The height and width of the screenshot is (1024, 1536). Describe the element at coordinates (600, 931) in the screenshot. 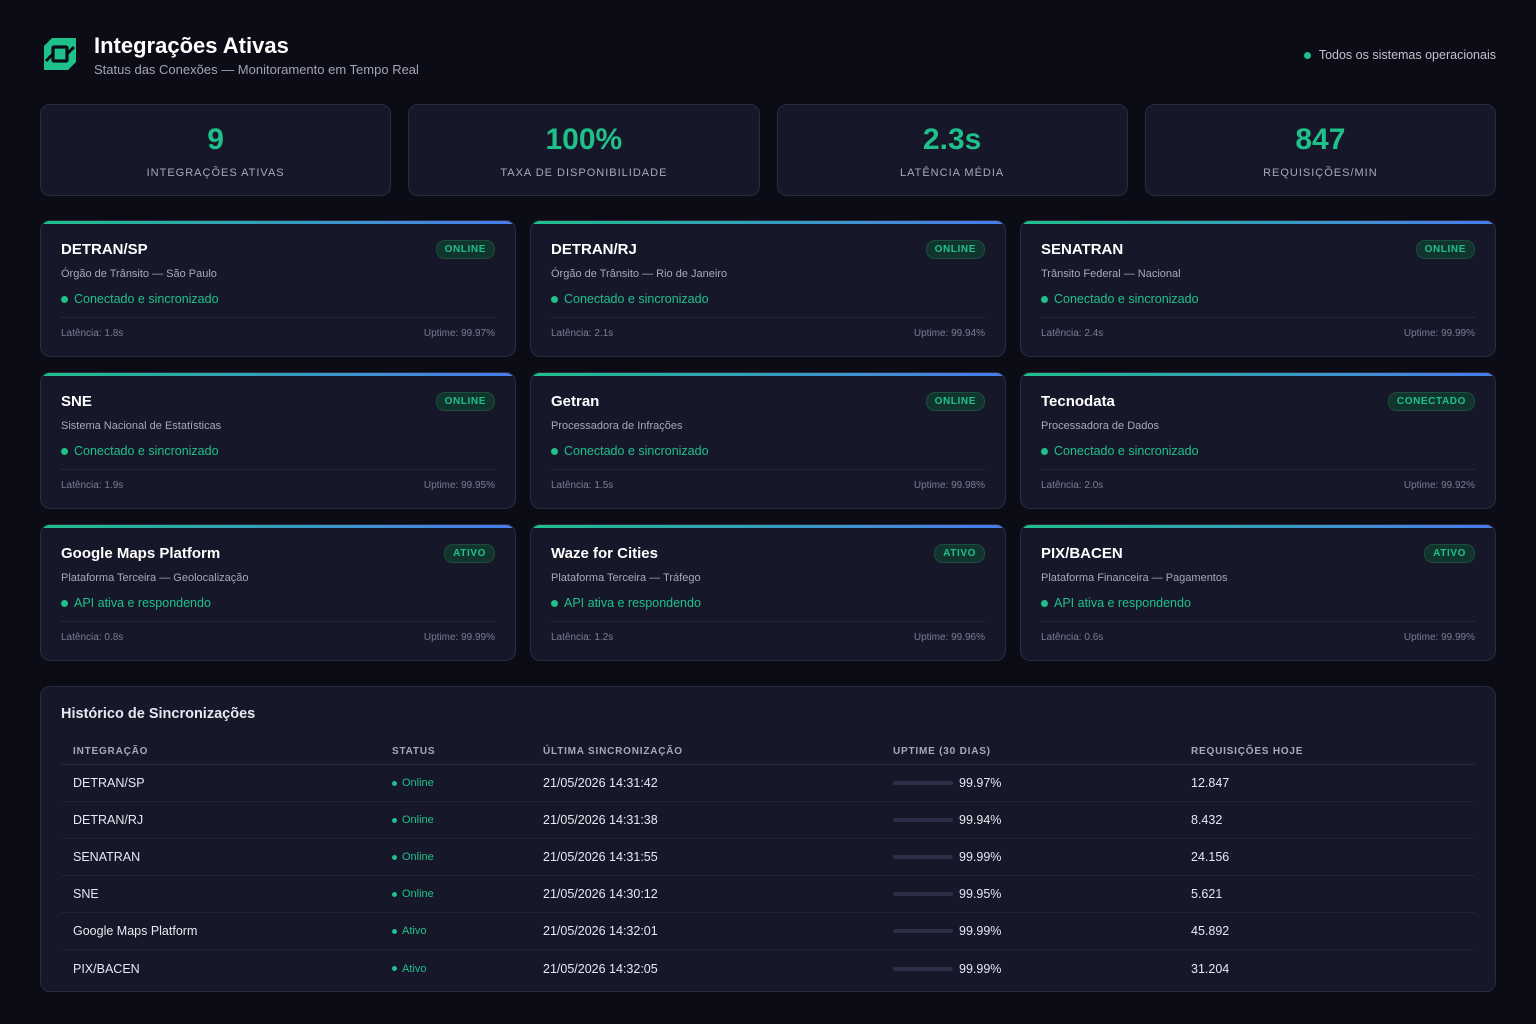

I see `cell-last-sync: 21/05/2026 14:32:01` at that location.